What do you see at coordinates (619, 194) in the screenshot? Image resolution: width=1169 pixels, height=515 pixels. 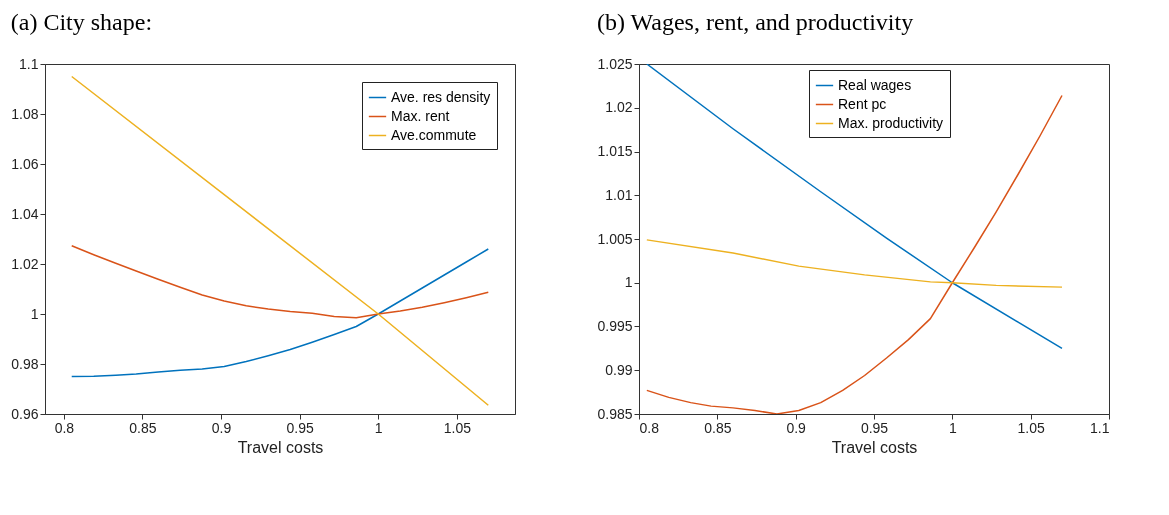 I see `y-tick-label: 1.01` at bounding box center [619, 194].